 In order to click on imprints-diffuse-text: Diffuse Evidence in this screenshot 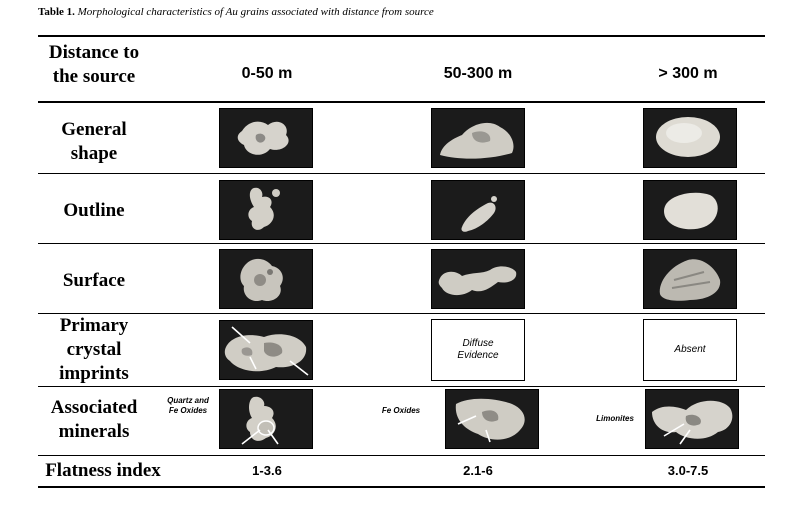, I will do `click(478, 349)`.